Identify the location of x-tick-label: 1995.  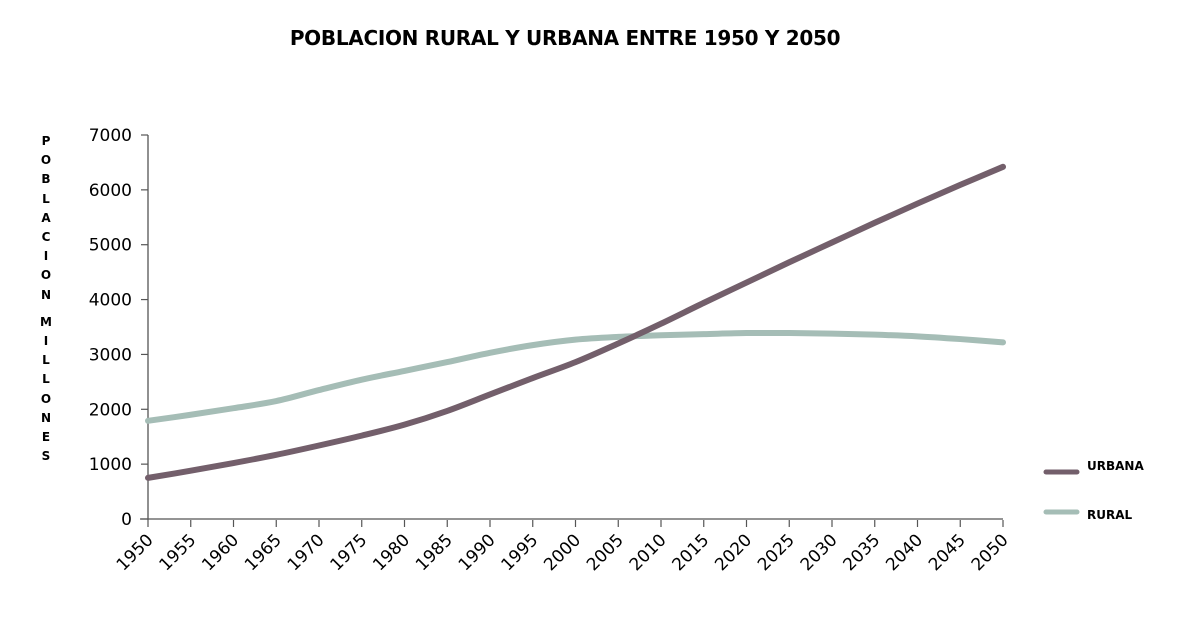
(520, 552).